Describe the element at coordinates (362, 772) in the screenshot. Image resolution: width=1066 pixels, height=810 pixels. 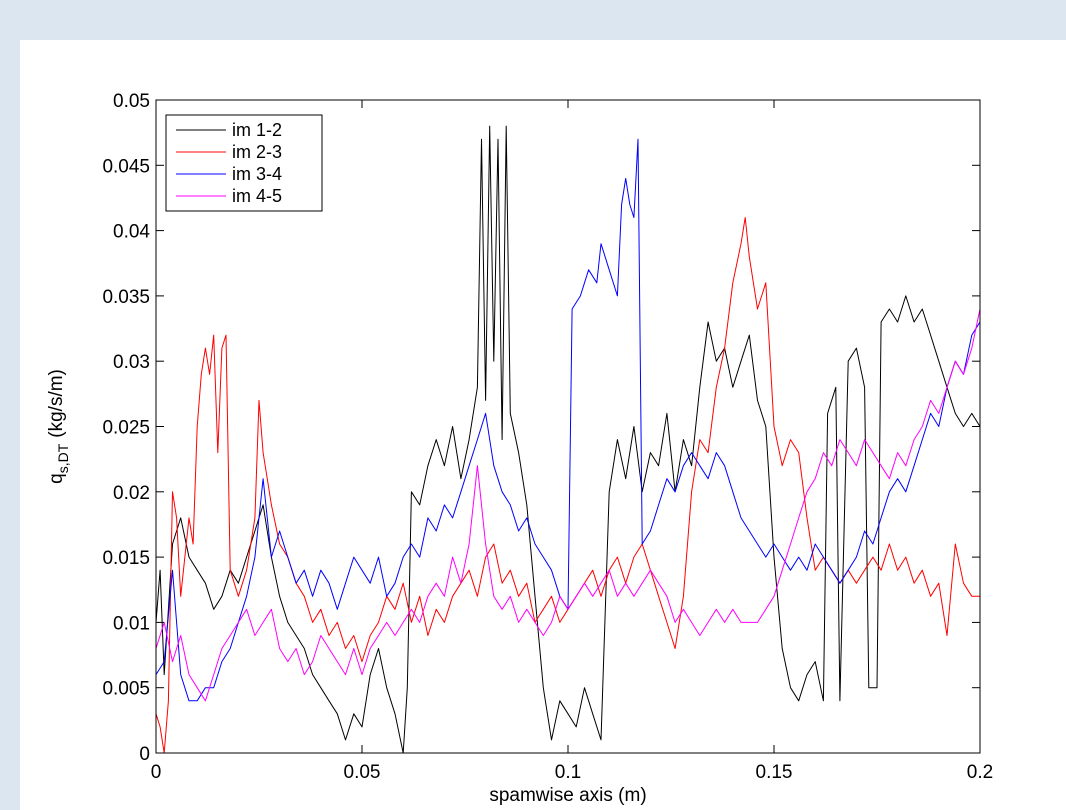
I see `x-tick-label: 0.05` at that location.